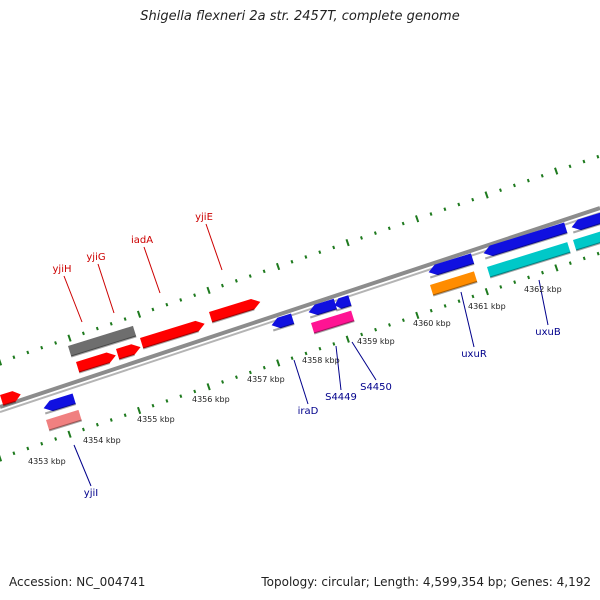 This screenshot has width=600, height=600. Describe the element at coordinates (266, 379) in the screenshot. I see `kbp-label: 4357 kbp` at that location.